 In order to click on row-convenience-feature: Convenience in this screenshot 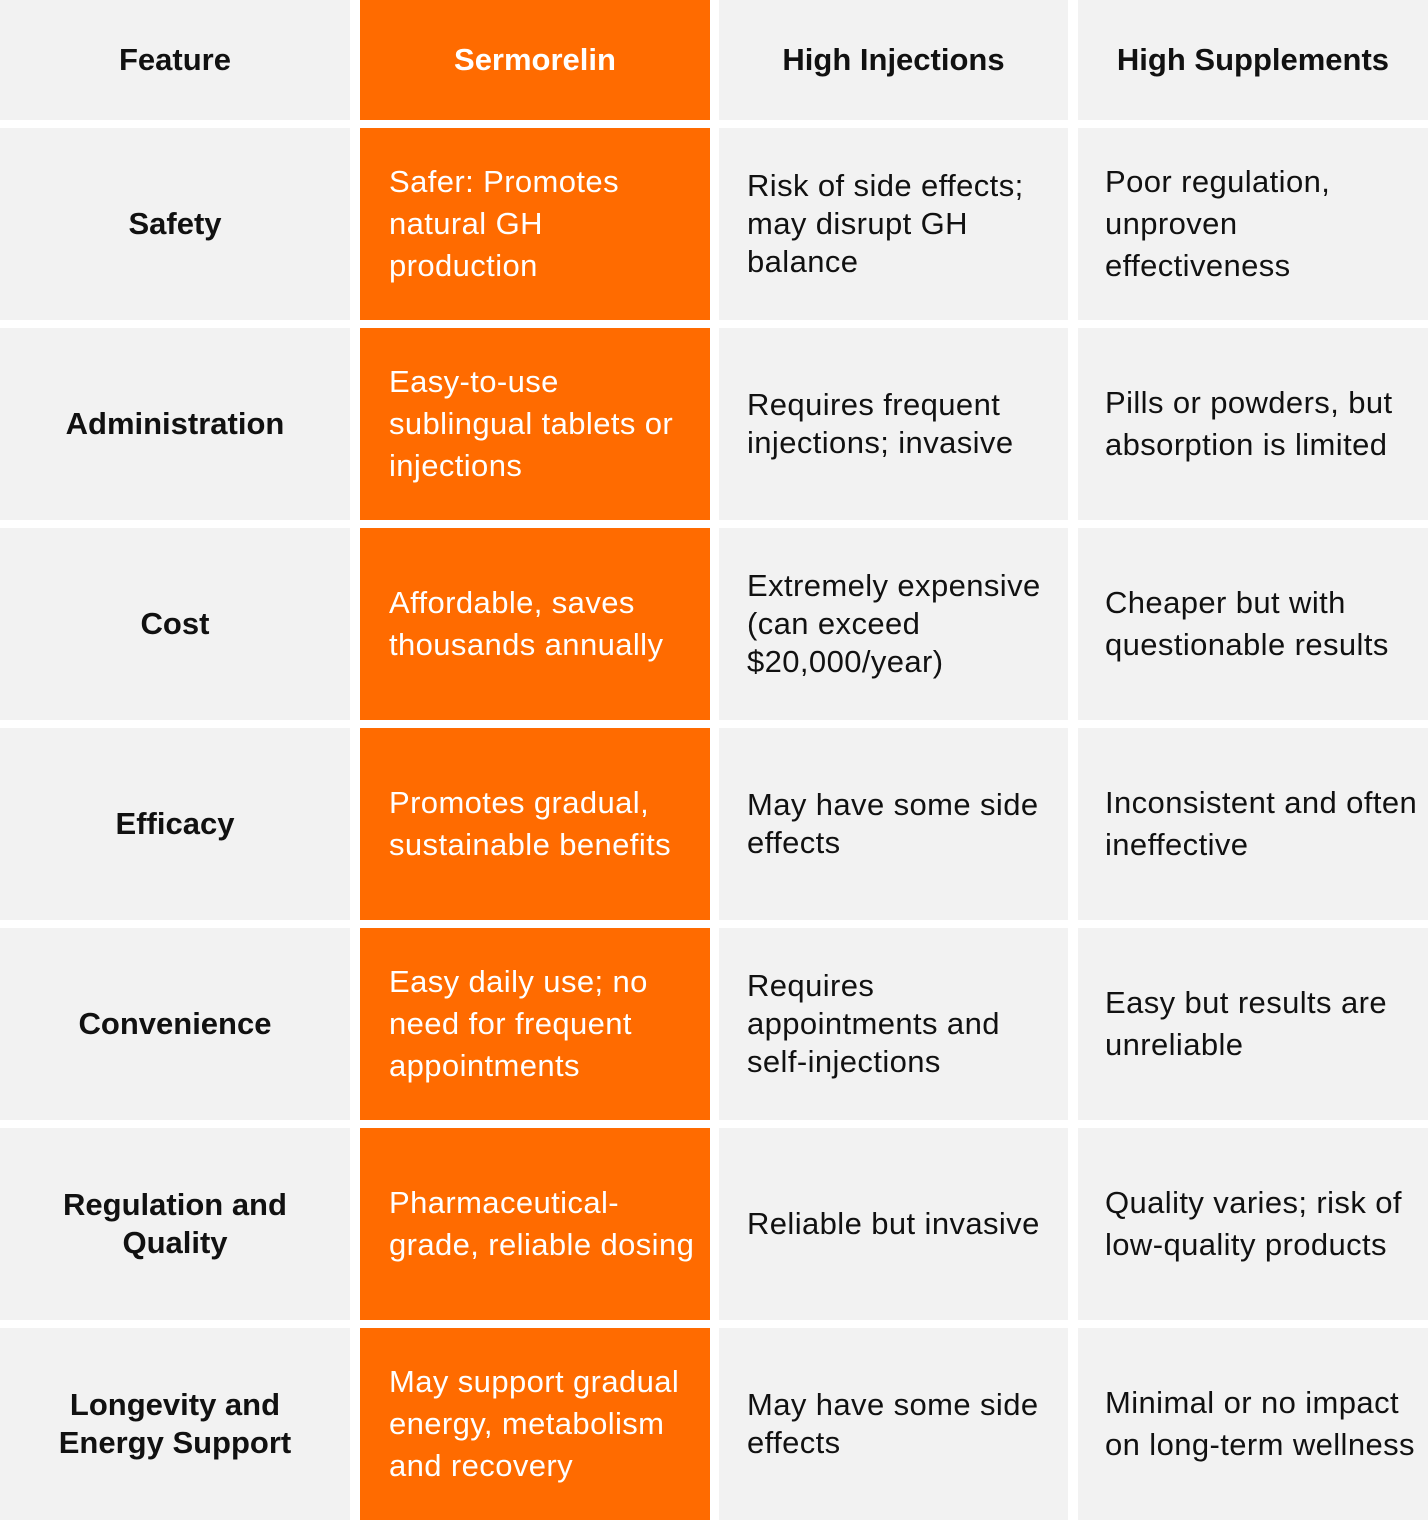, I will do `click(175, 1024)`.